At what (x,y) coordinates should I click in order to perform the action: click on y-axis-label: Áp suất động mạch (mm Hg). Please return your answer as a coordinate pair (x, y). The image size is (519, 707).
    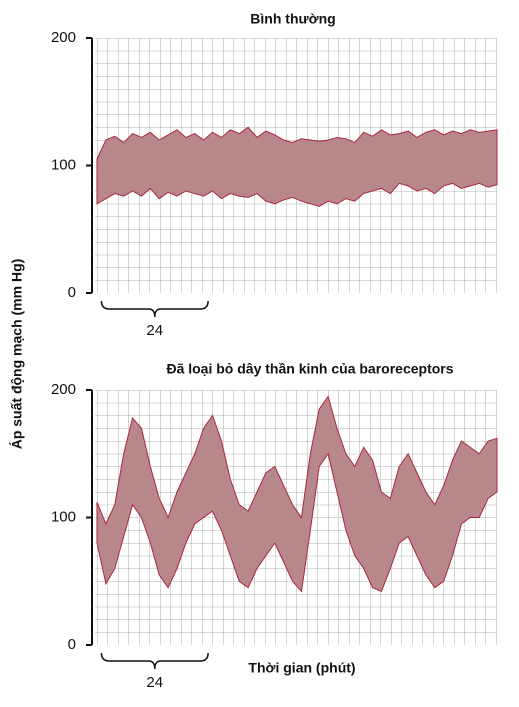
    Looking at the image, I should click on (17, 354).